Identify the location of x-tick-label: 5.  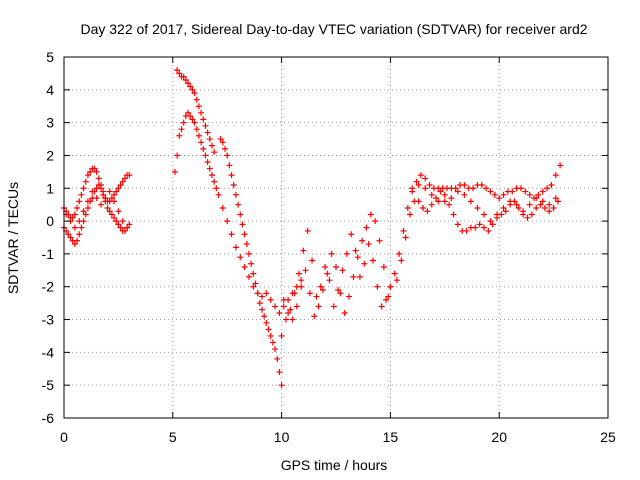
(173, 437).